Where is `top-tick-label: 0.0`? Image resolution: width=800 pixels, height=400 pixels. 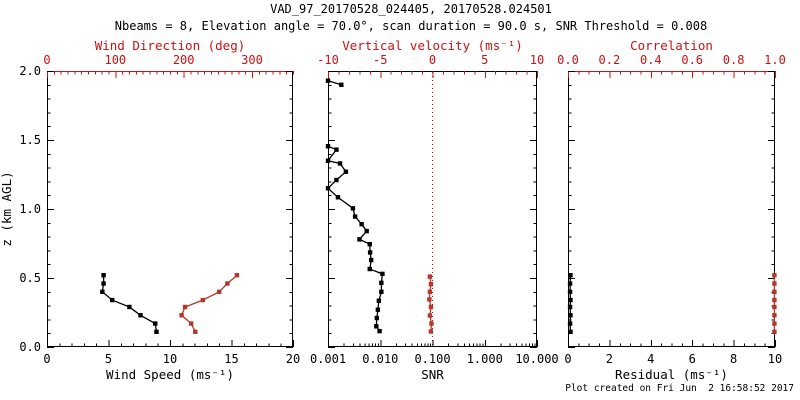
top-tick-label: 0.0 is located at coordinates (568, 60).